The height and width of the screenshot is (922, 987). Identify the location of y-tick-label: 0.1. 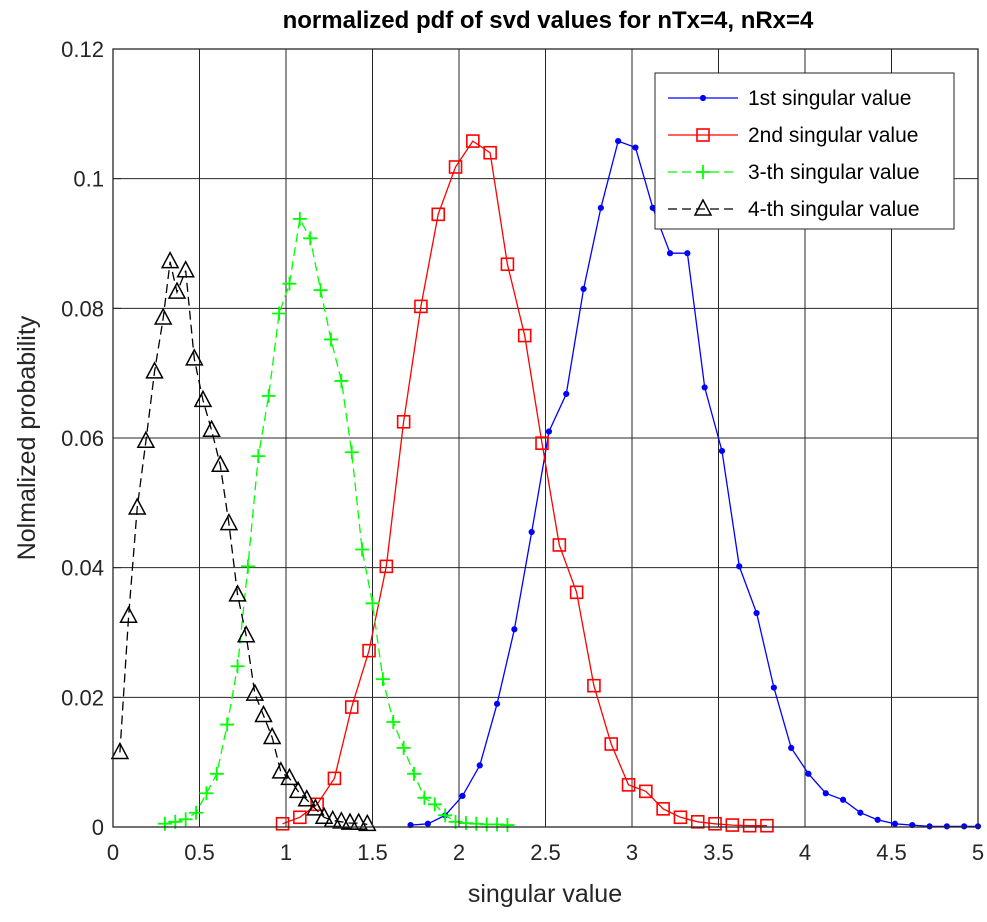
(88, 179).